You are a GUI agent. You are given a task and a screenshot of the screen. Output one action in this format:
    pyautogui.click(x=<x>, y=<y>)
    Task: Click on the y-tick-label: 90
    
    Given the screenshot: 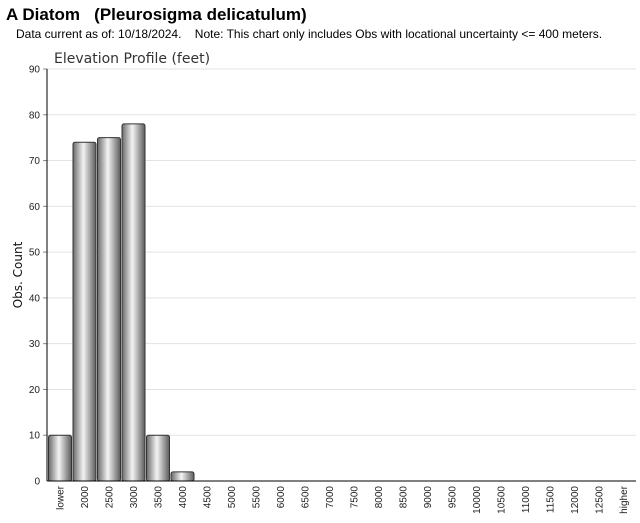 What is the action you would take?
    pyautogui.click(x=35, y=70)
    